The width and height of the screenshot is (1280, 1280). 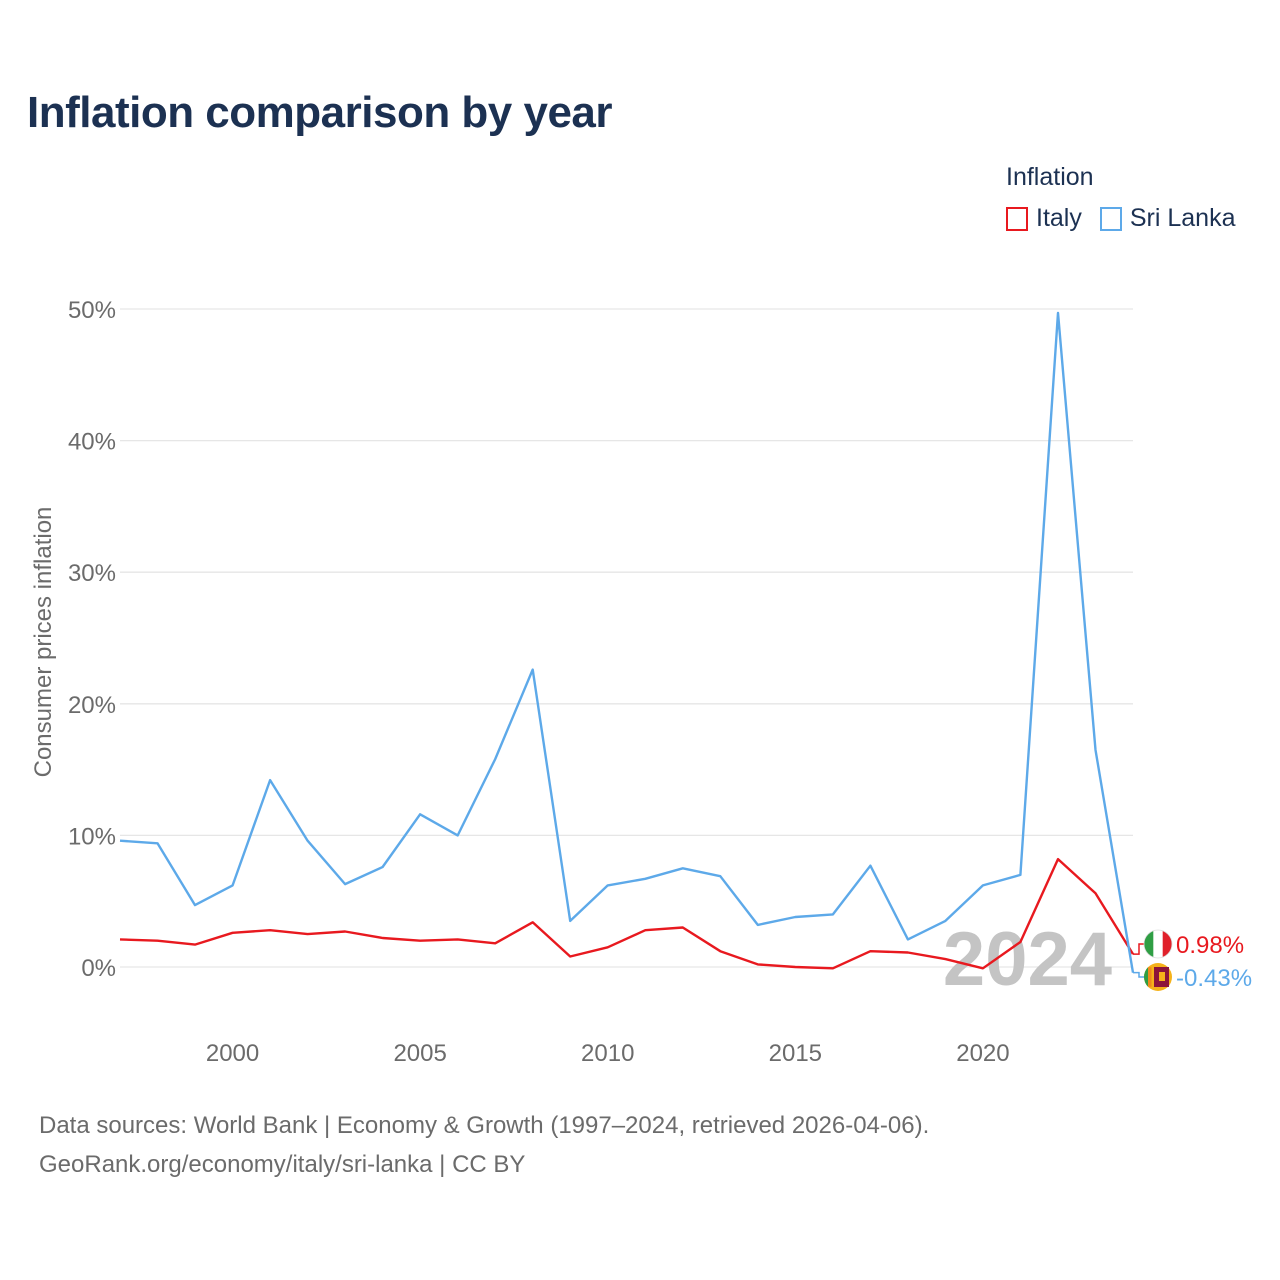 What do you see at coordinates (320, 112) in the screenshot?
I see `chart-title: Inflation comparison by year` at bounding box center [320, 112].